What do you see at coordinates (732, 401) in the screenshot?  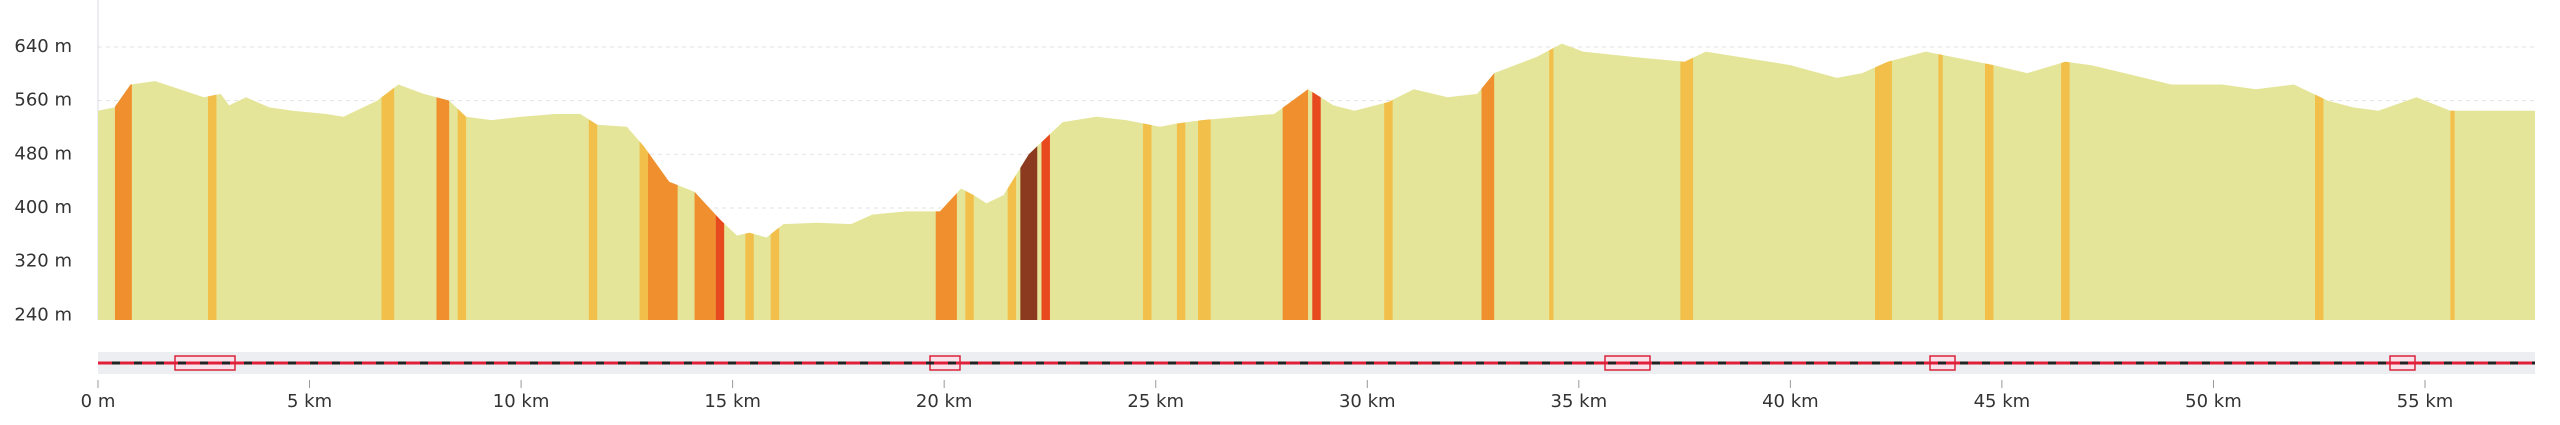 I see `x-tick-label: 15 km` at bounding box center [732, 401].